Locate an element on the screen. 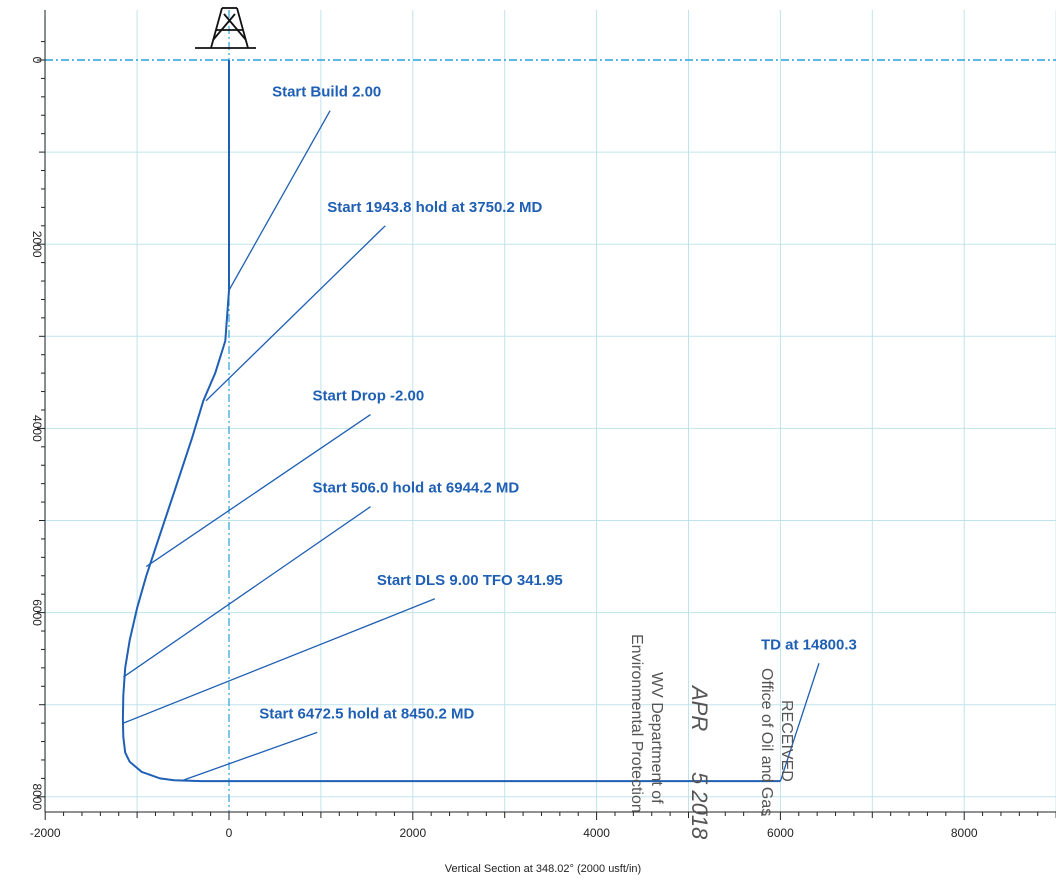 This screenshot has width=1056, height=882. stamp-day-year: 5 2018 is located at coordinates (699, 806).